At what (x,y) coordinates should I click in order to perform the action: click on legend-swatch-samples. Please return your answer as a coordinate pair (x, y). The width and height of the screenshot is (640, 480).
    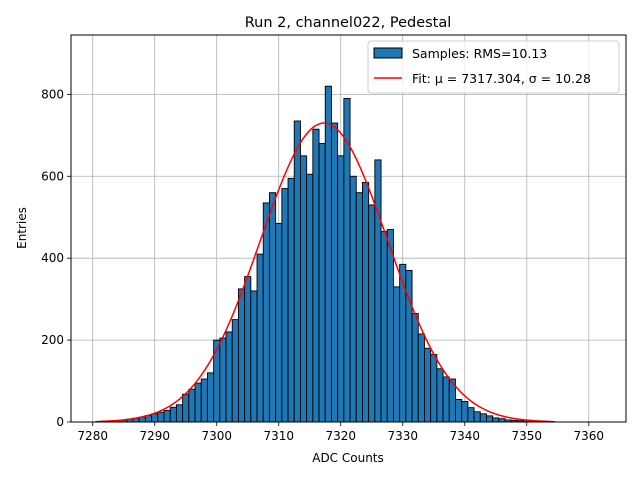
    Looking at the image, I should click on (388, 53).